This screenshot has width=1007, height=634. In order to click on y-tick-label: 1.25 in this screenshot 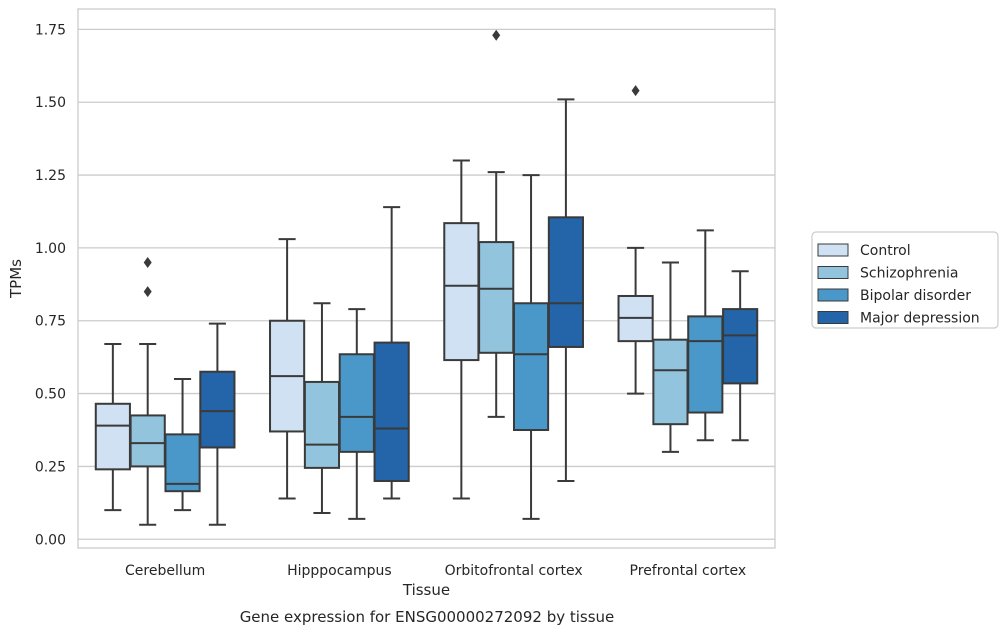, I will do `click(50, 176)`.